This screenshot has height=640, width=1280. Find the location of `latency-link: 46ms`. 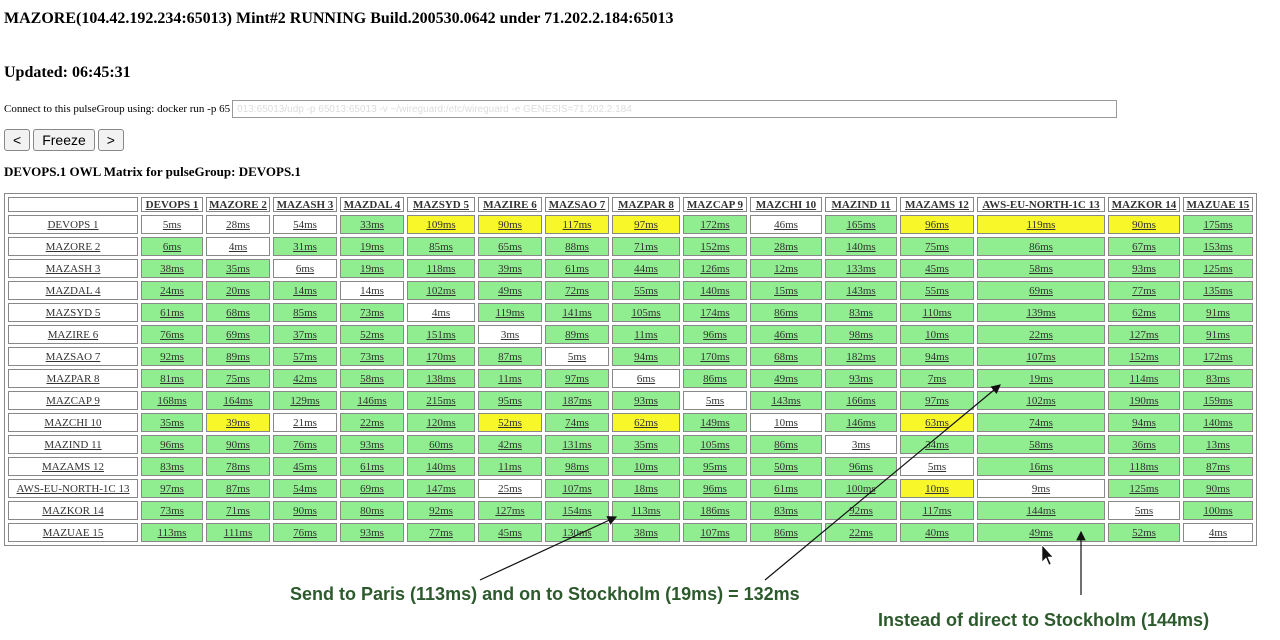

latency-link: 46ms is located at coordinates (786, 224).